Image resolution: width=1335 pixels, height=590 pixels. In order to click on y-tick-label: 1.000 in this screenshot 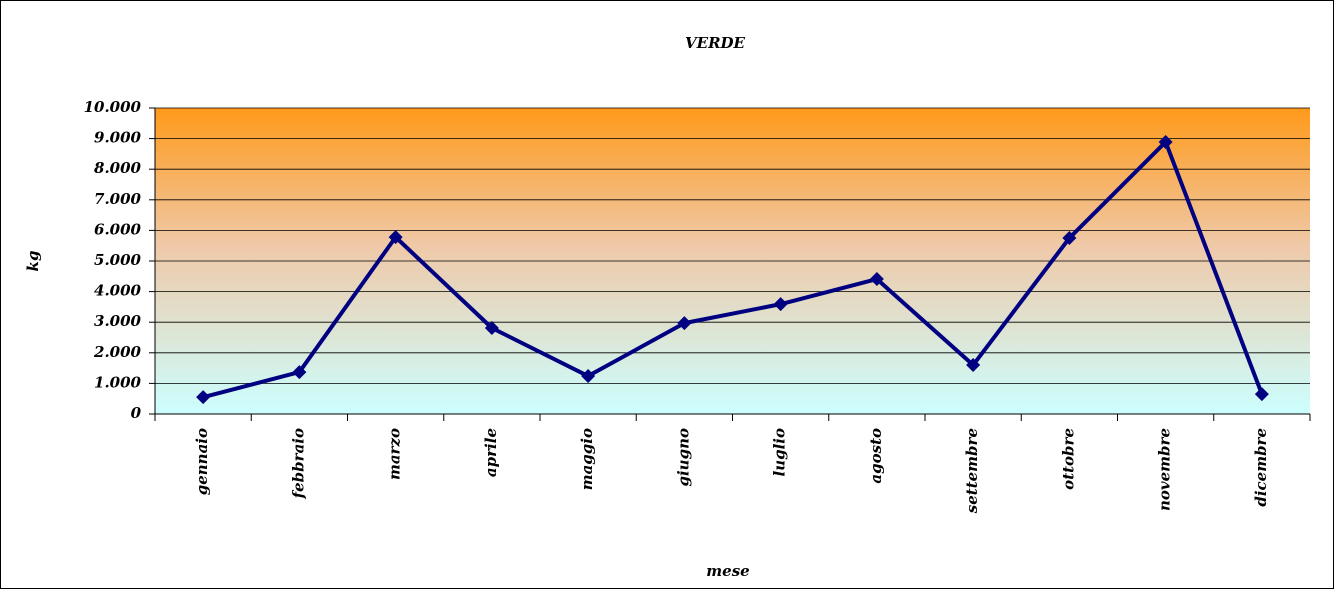, I will do `click(118, 382)`.